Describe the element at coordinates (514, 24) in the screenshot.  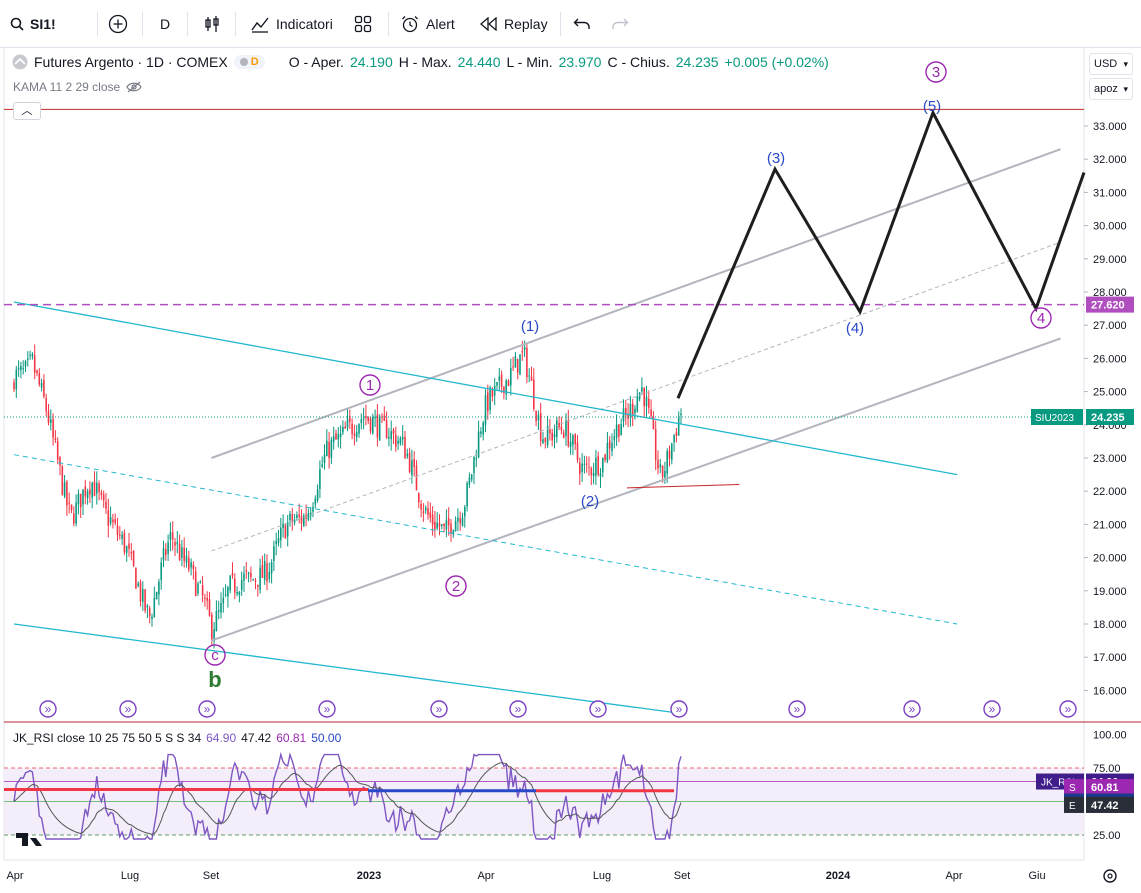
I see `replay-button: Replay` at that location.